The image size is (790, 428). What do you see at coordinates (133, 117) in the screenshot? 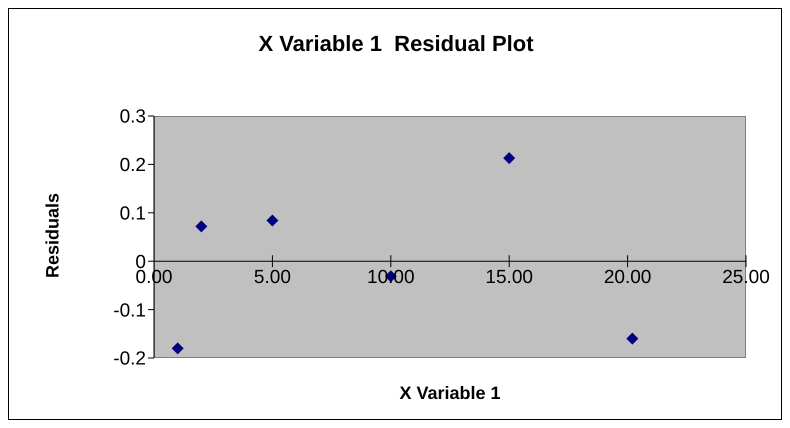
I see `y-tick-label: 0.3` at bounding box center [133, 117].